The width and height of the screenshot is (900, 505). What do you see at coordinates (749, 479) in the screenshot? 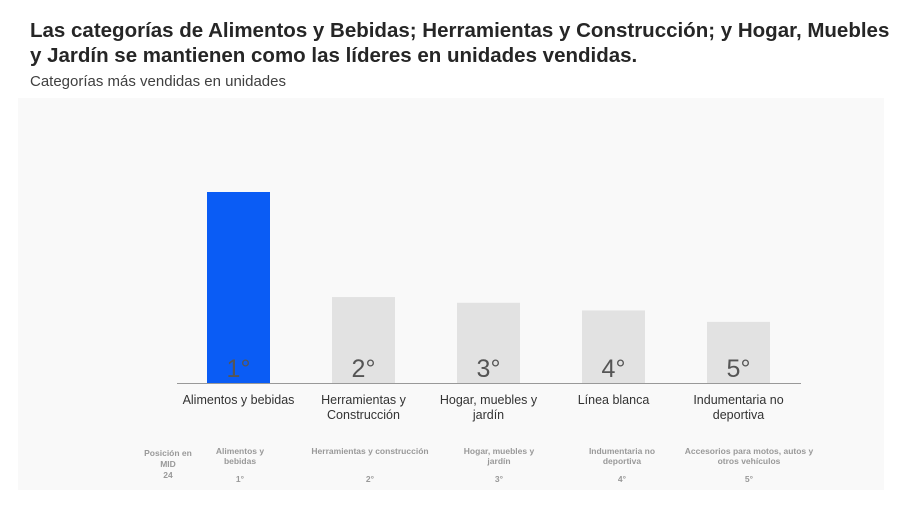
I see `mid-rank: 5°` at bounding box center [749, 479].